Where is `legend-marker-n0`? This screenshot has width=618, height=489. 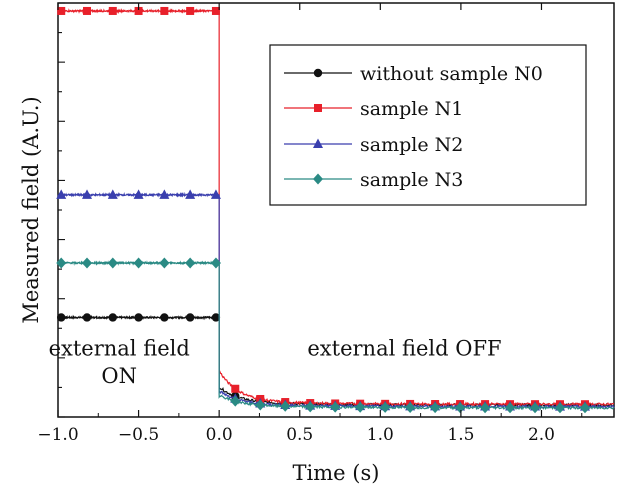
legend-marker-n0 is located at coordinates (318, 73).